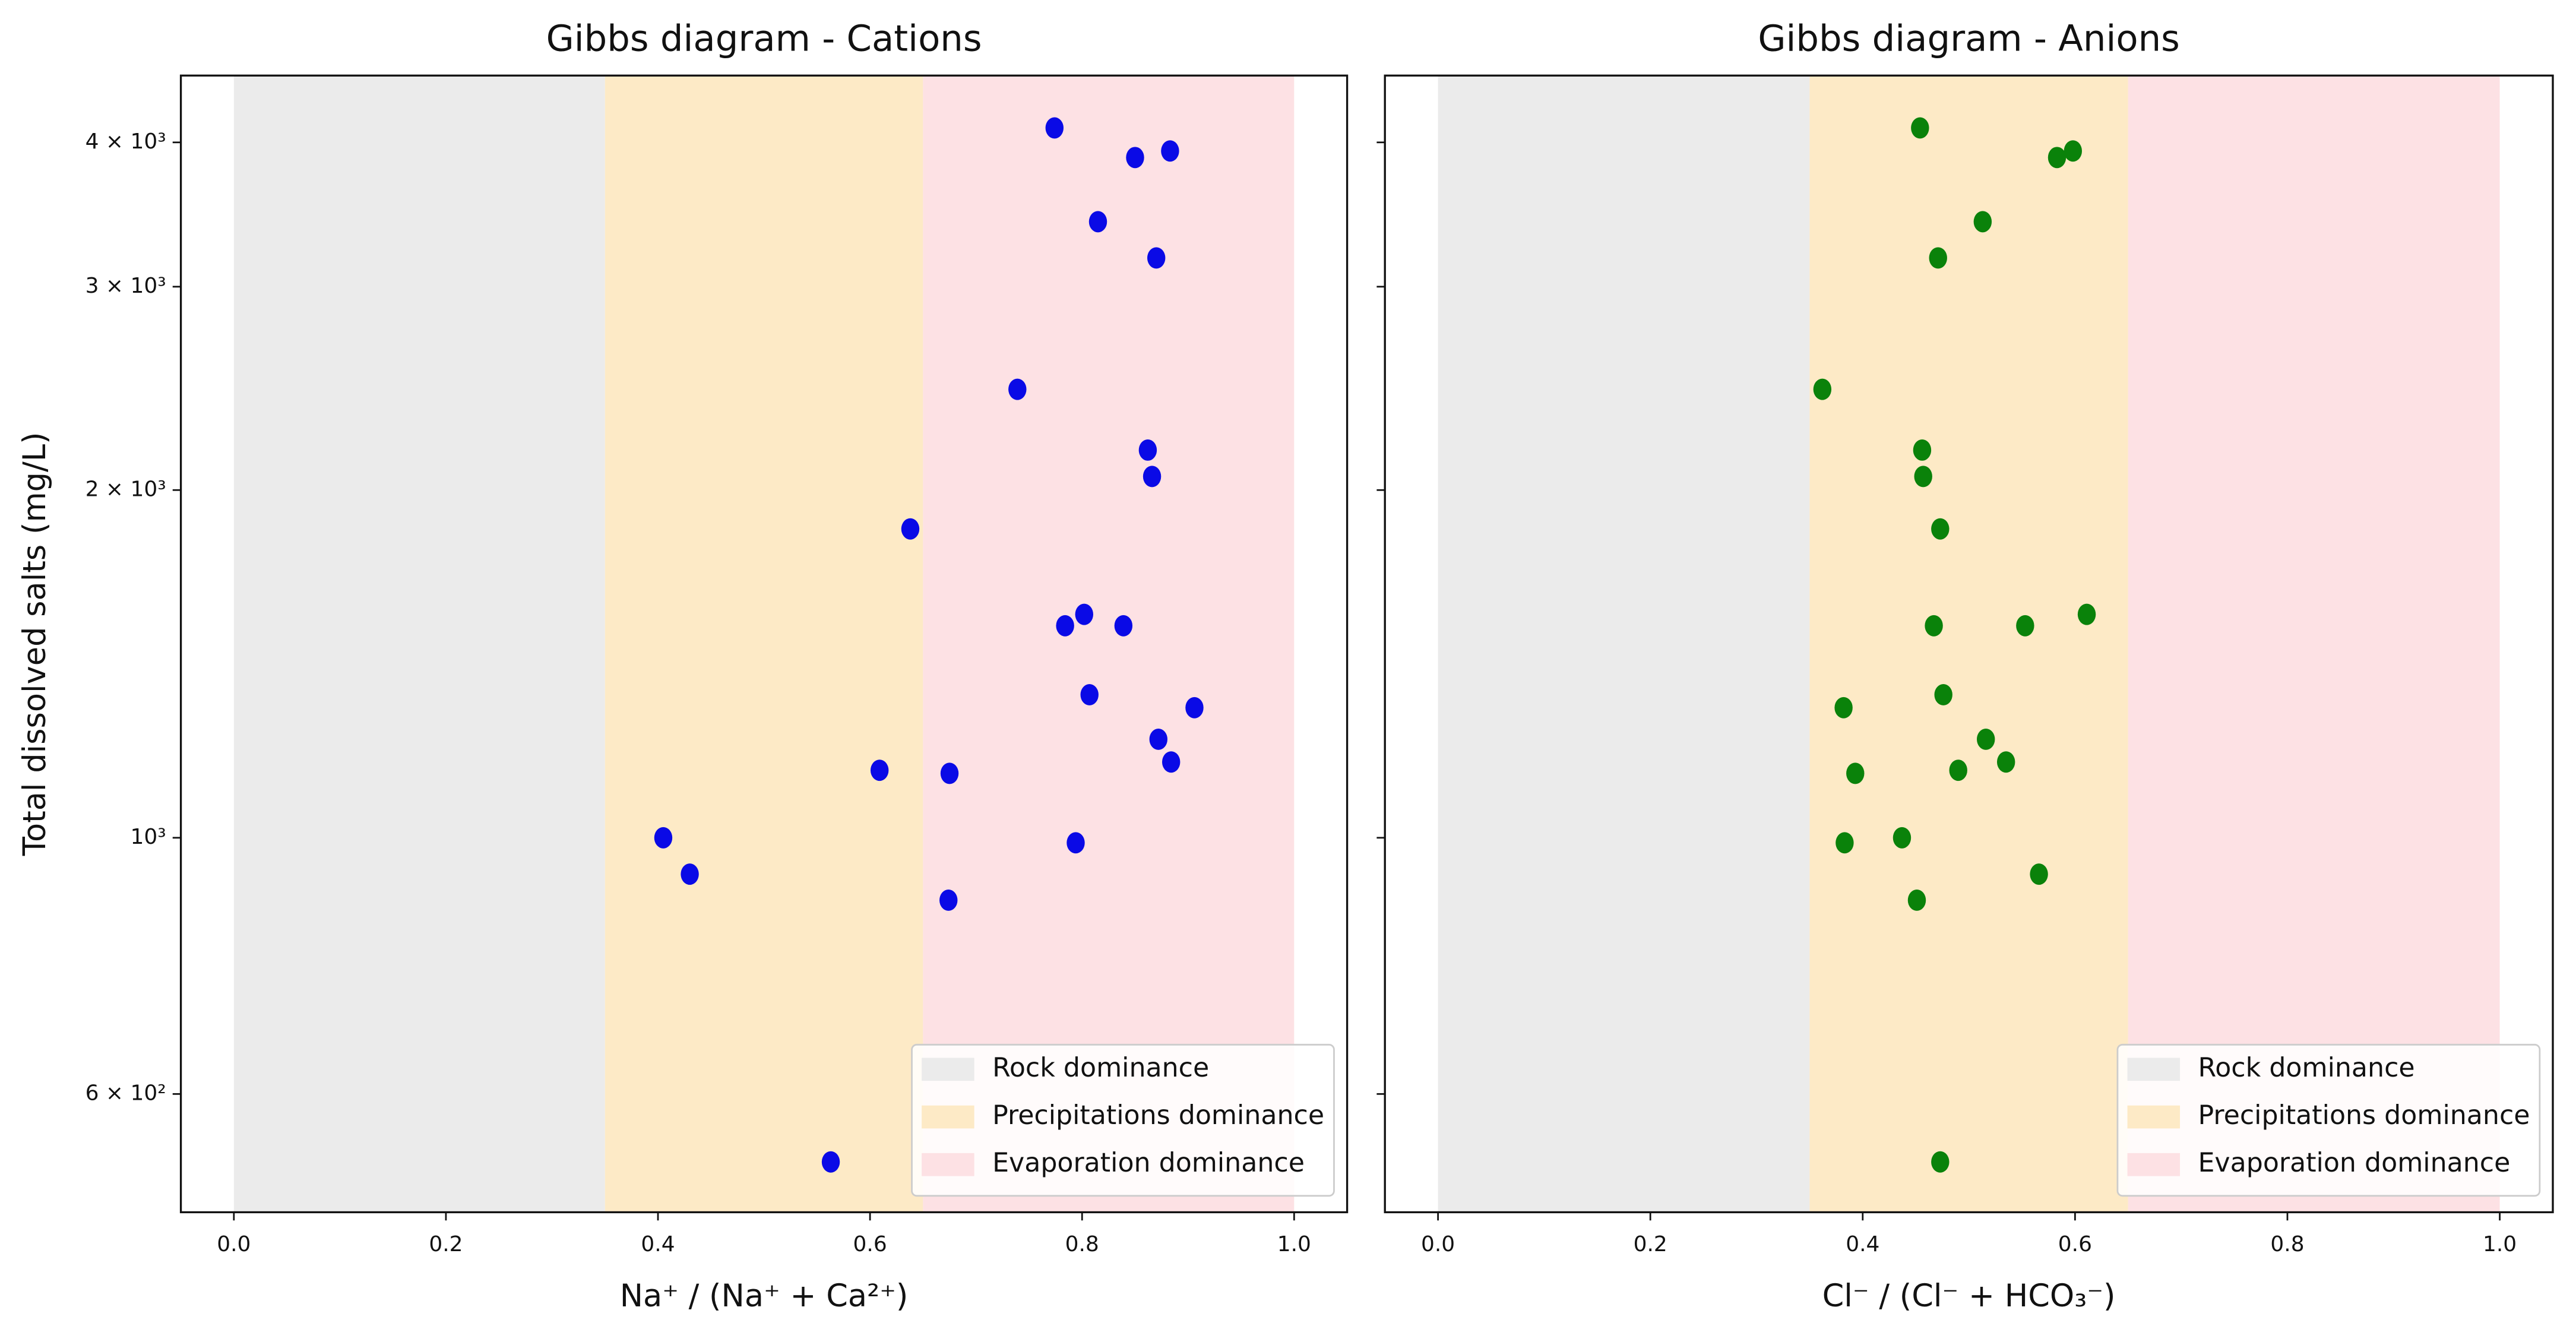 The width and height of the screenshot is (2576, 1342). Describe the element at coordinates (126, 489) in the screenshot. I see `y-tick-label: 2 × 10³` at that location.